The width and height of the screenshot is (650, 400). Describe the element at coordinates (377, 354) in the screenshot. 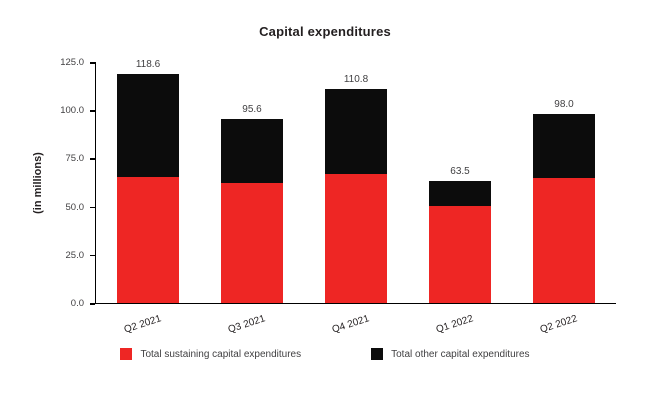

I see `other-swatch-icon` at that location.